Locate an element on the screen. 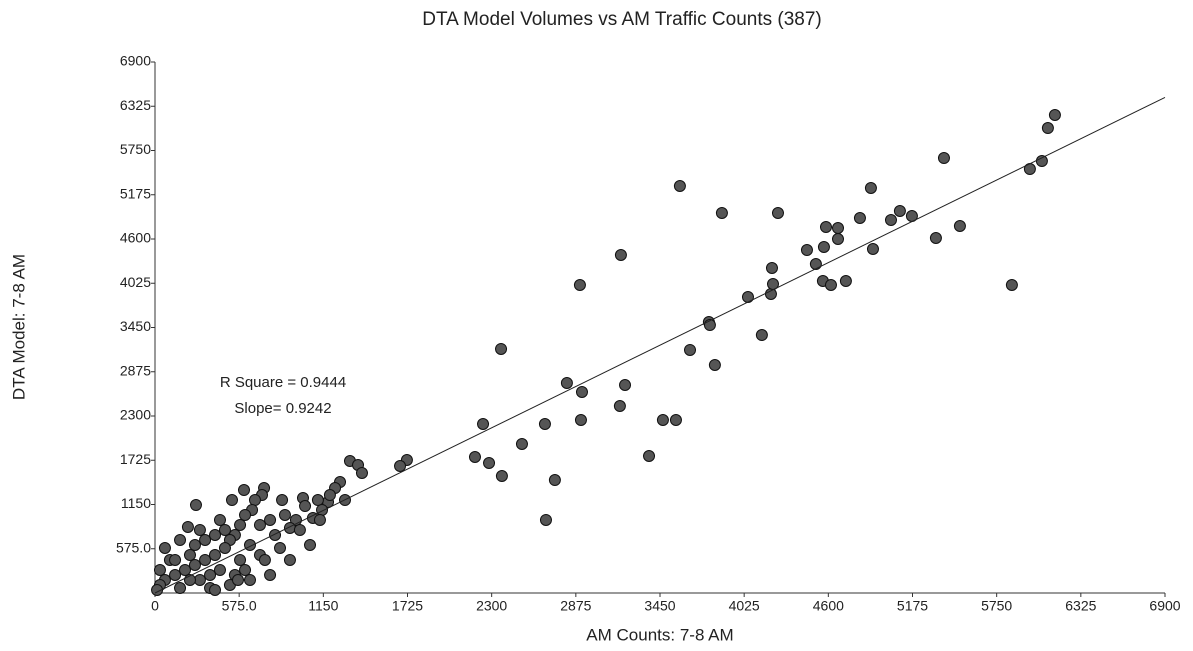 Image resolution: width=1193 pixels, height=651 pixels. y-tick-label: 3450 is located at coordinates (135, 326).